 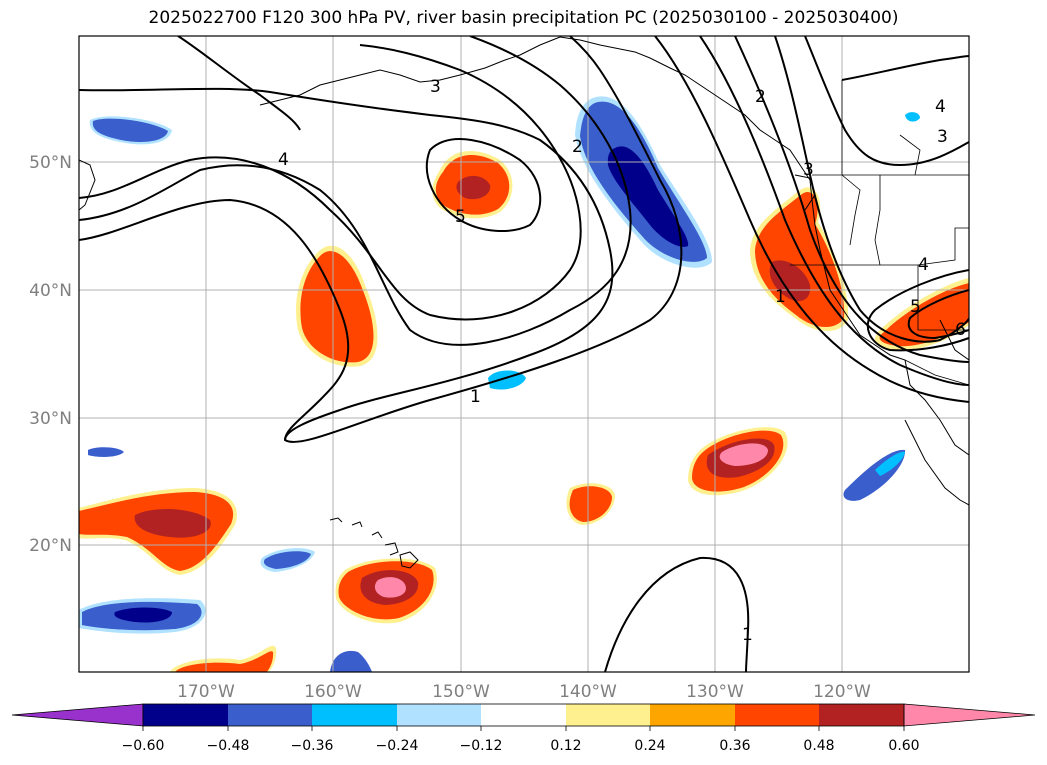 What do you see at coordinates (386, 591) in the screenshot?
I see `positive-anomaly-hawaii` at bounding box center [386, 591].